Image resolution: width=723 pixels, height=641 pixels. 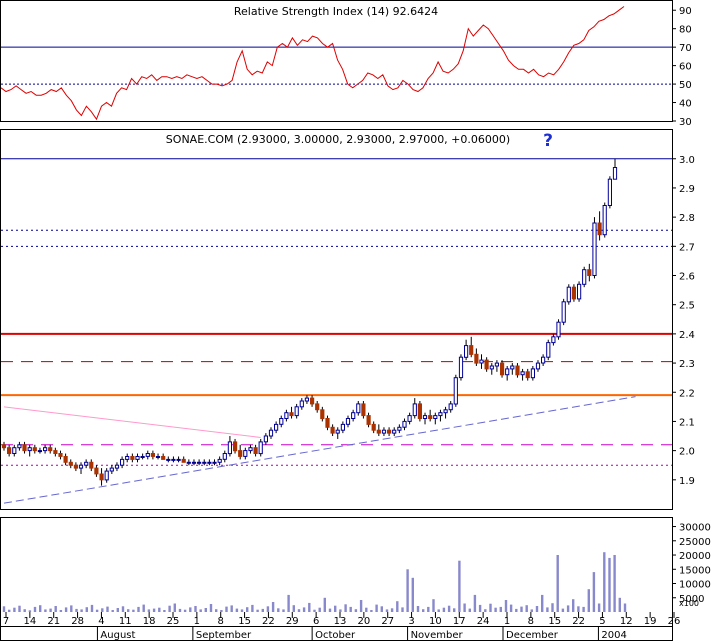 What do you see at coordinates (685, 67) in the screenshot?
I see `rsi-tick-label: 60` at bounding box center [685, 67].